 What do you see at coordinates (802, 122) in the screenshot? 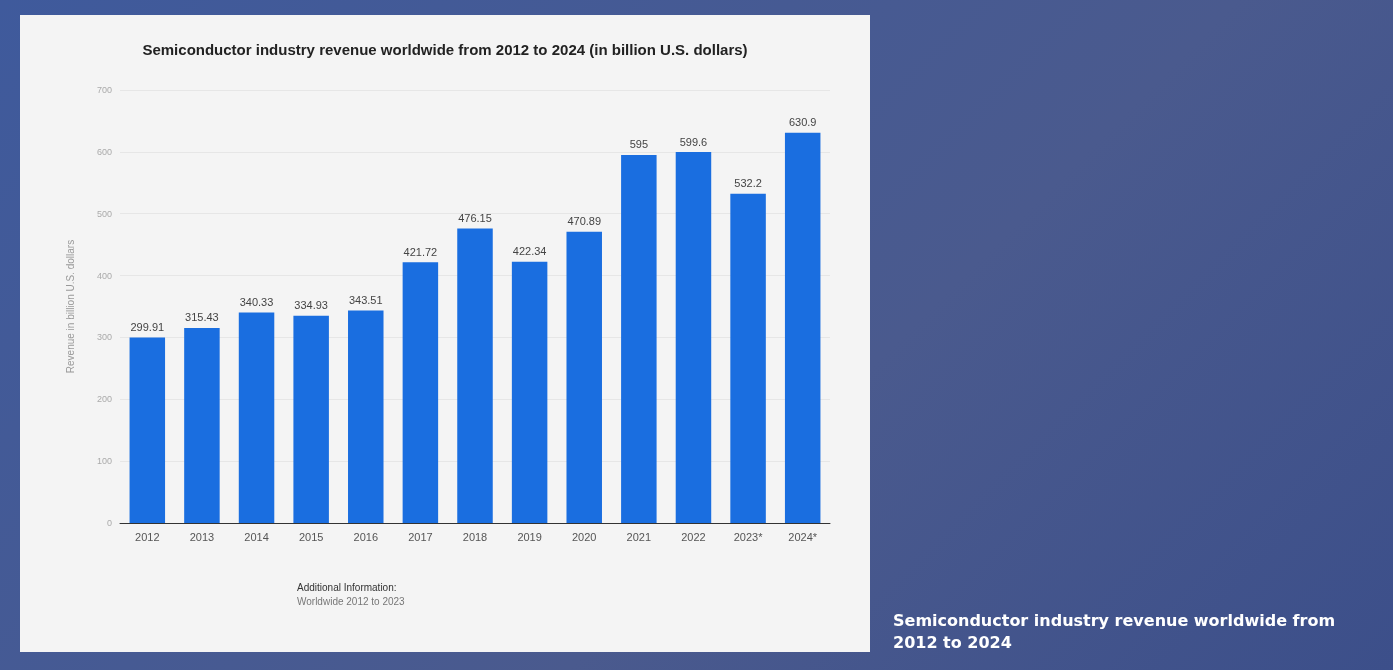
I see `data-label: 630.9` at bounding box center [802, 122].